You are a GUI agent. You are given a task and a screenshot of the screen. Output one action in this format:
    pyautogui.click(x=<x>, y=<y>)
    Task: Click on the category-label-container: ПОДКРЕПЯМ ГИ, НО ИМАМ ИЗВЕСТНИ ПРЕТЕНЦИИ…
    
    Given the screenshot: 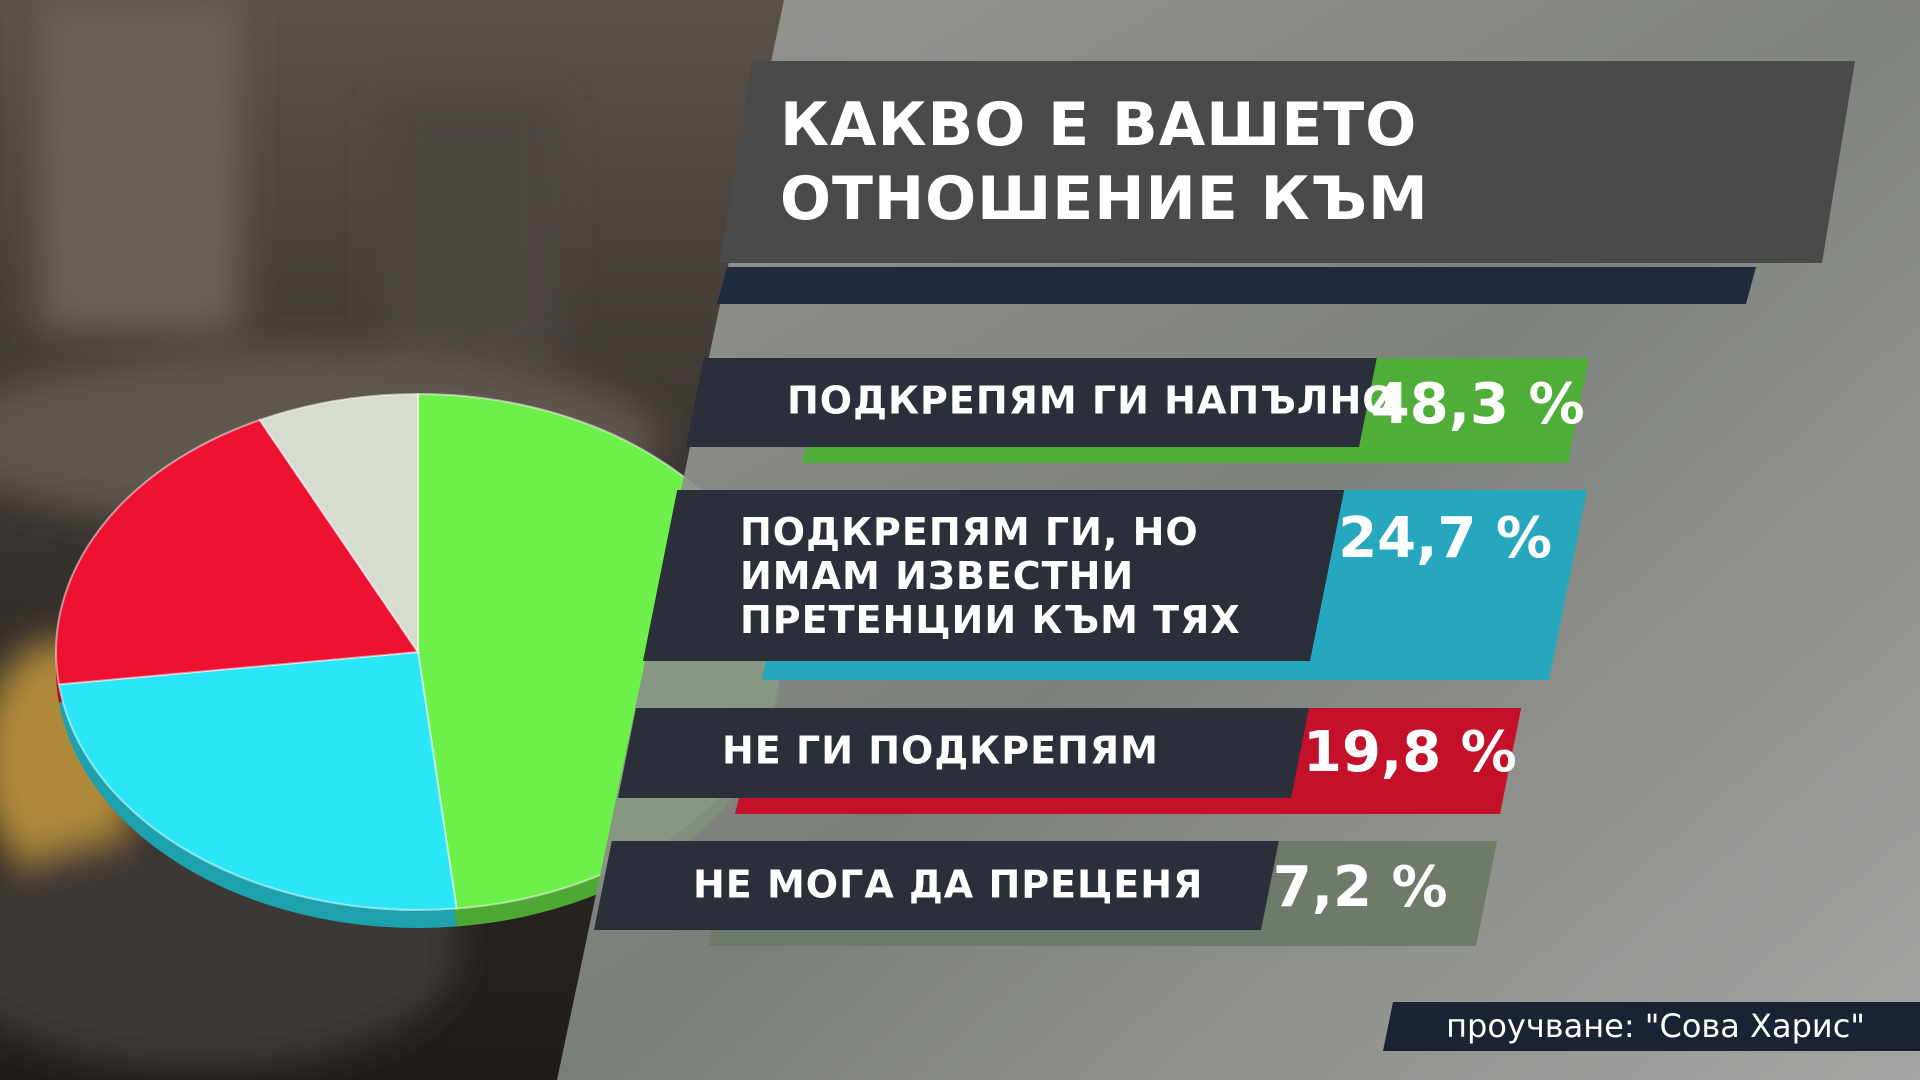 What is the action you would take?
    pyautogui.click(x=990, y=576)
    